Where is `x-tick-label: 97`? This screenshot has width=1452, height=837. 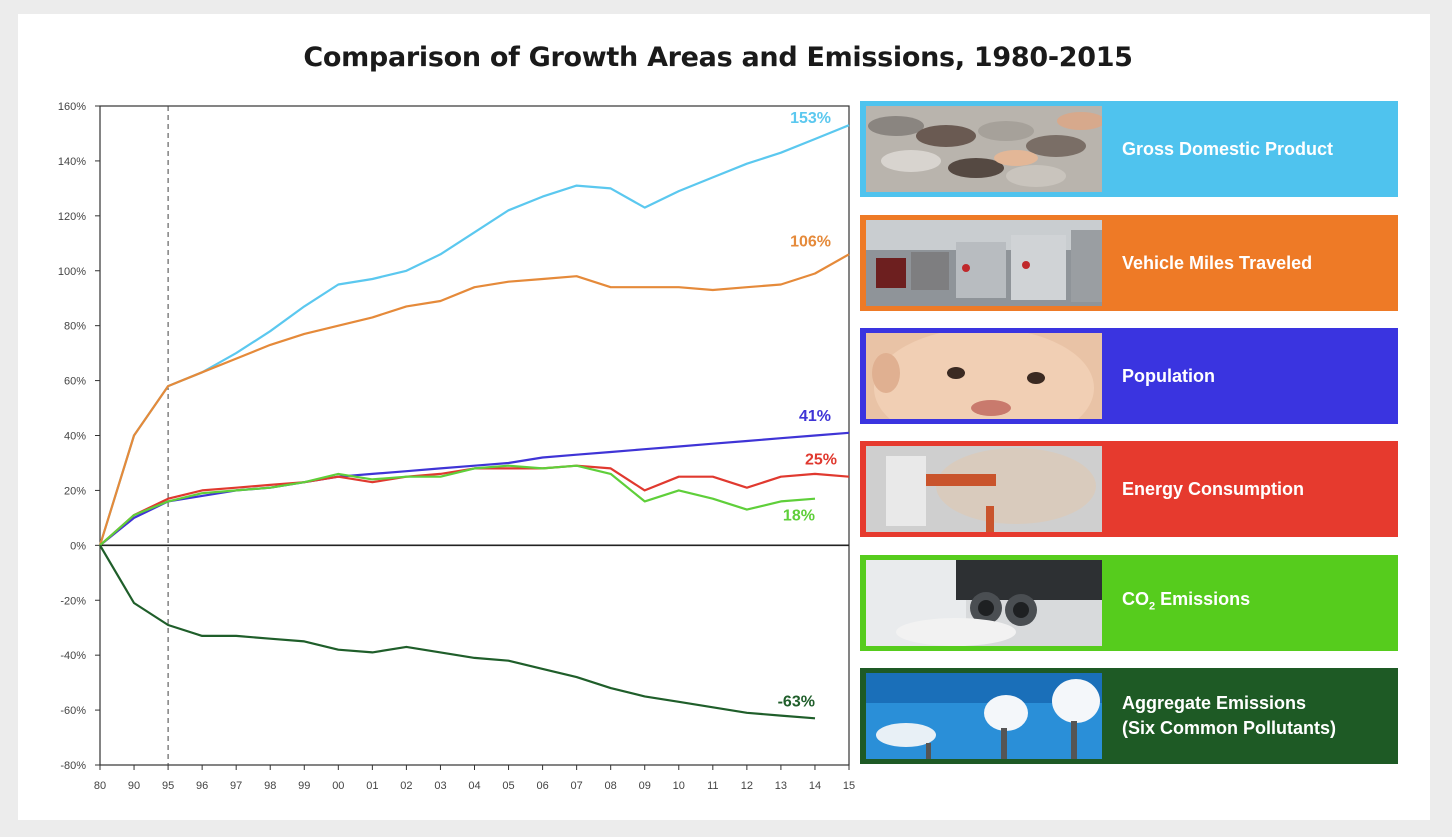
x-tick-label: 97 is located at coordinates (236, 786).